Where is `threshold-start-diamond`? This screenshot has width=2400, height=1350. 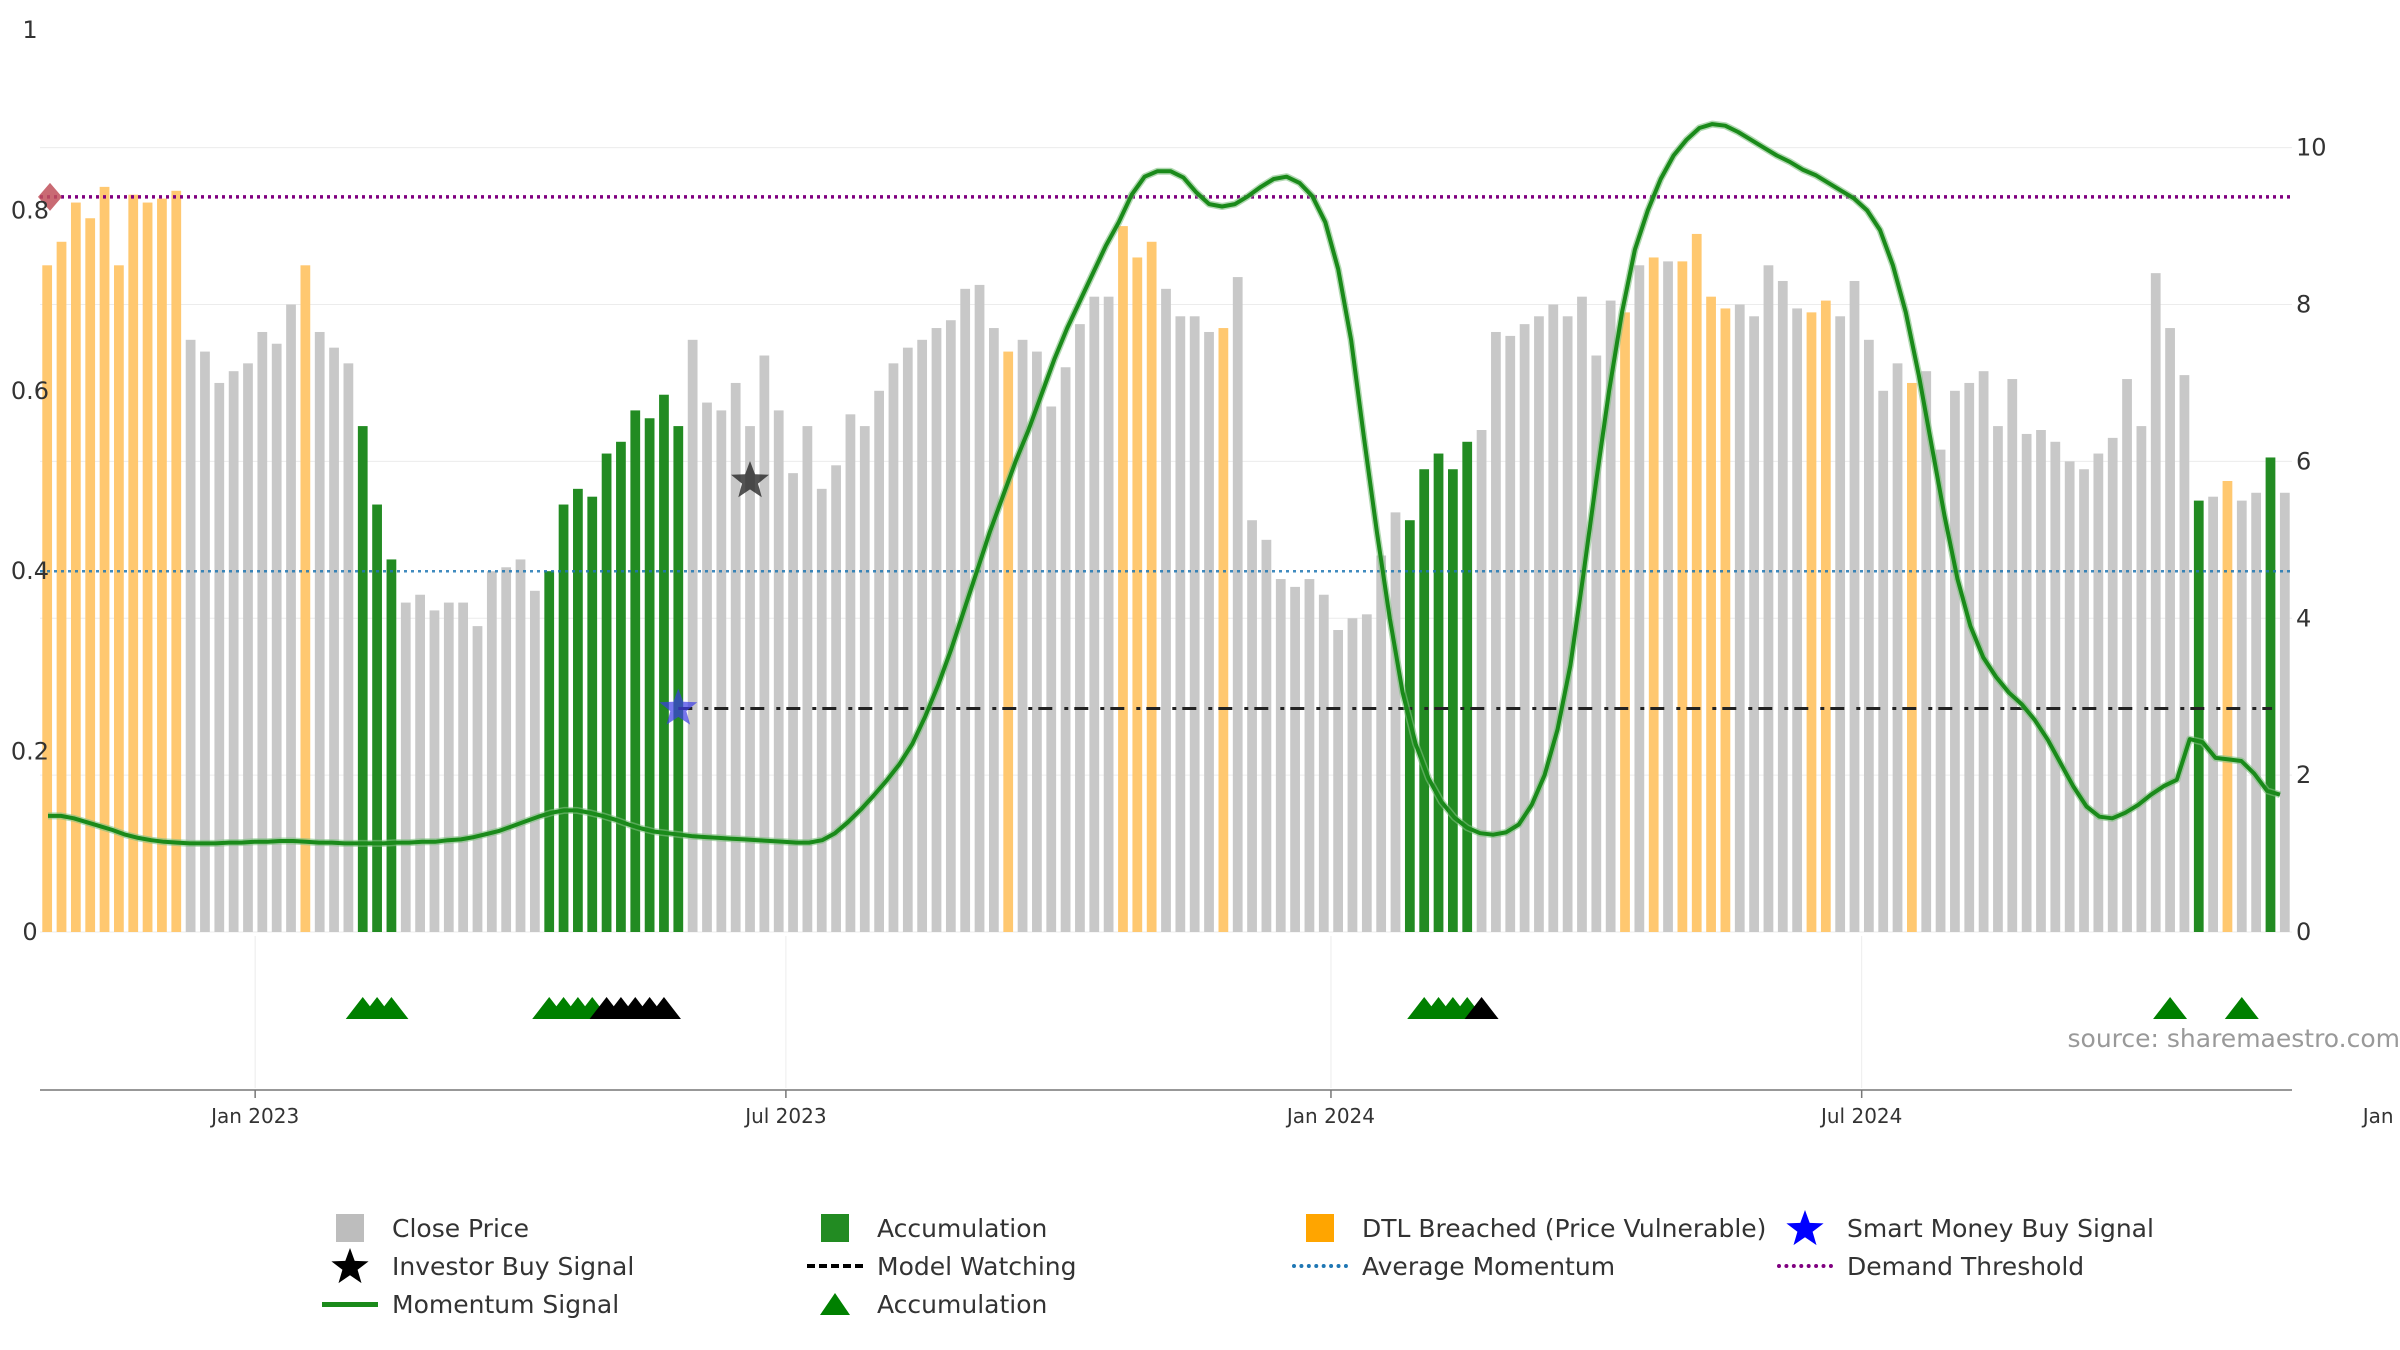
threshold-start-diamond is located at coordinates (50, 196).